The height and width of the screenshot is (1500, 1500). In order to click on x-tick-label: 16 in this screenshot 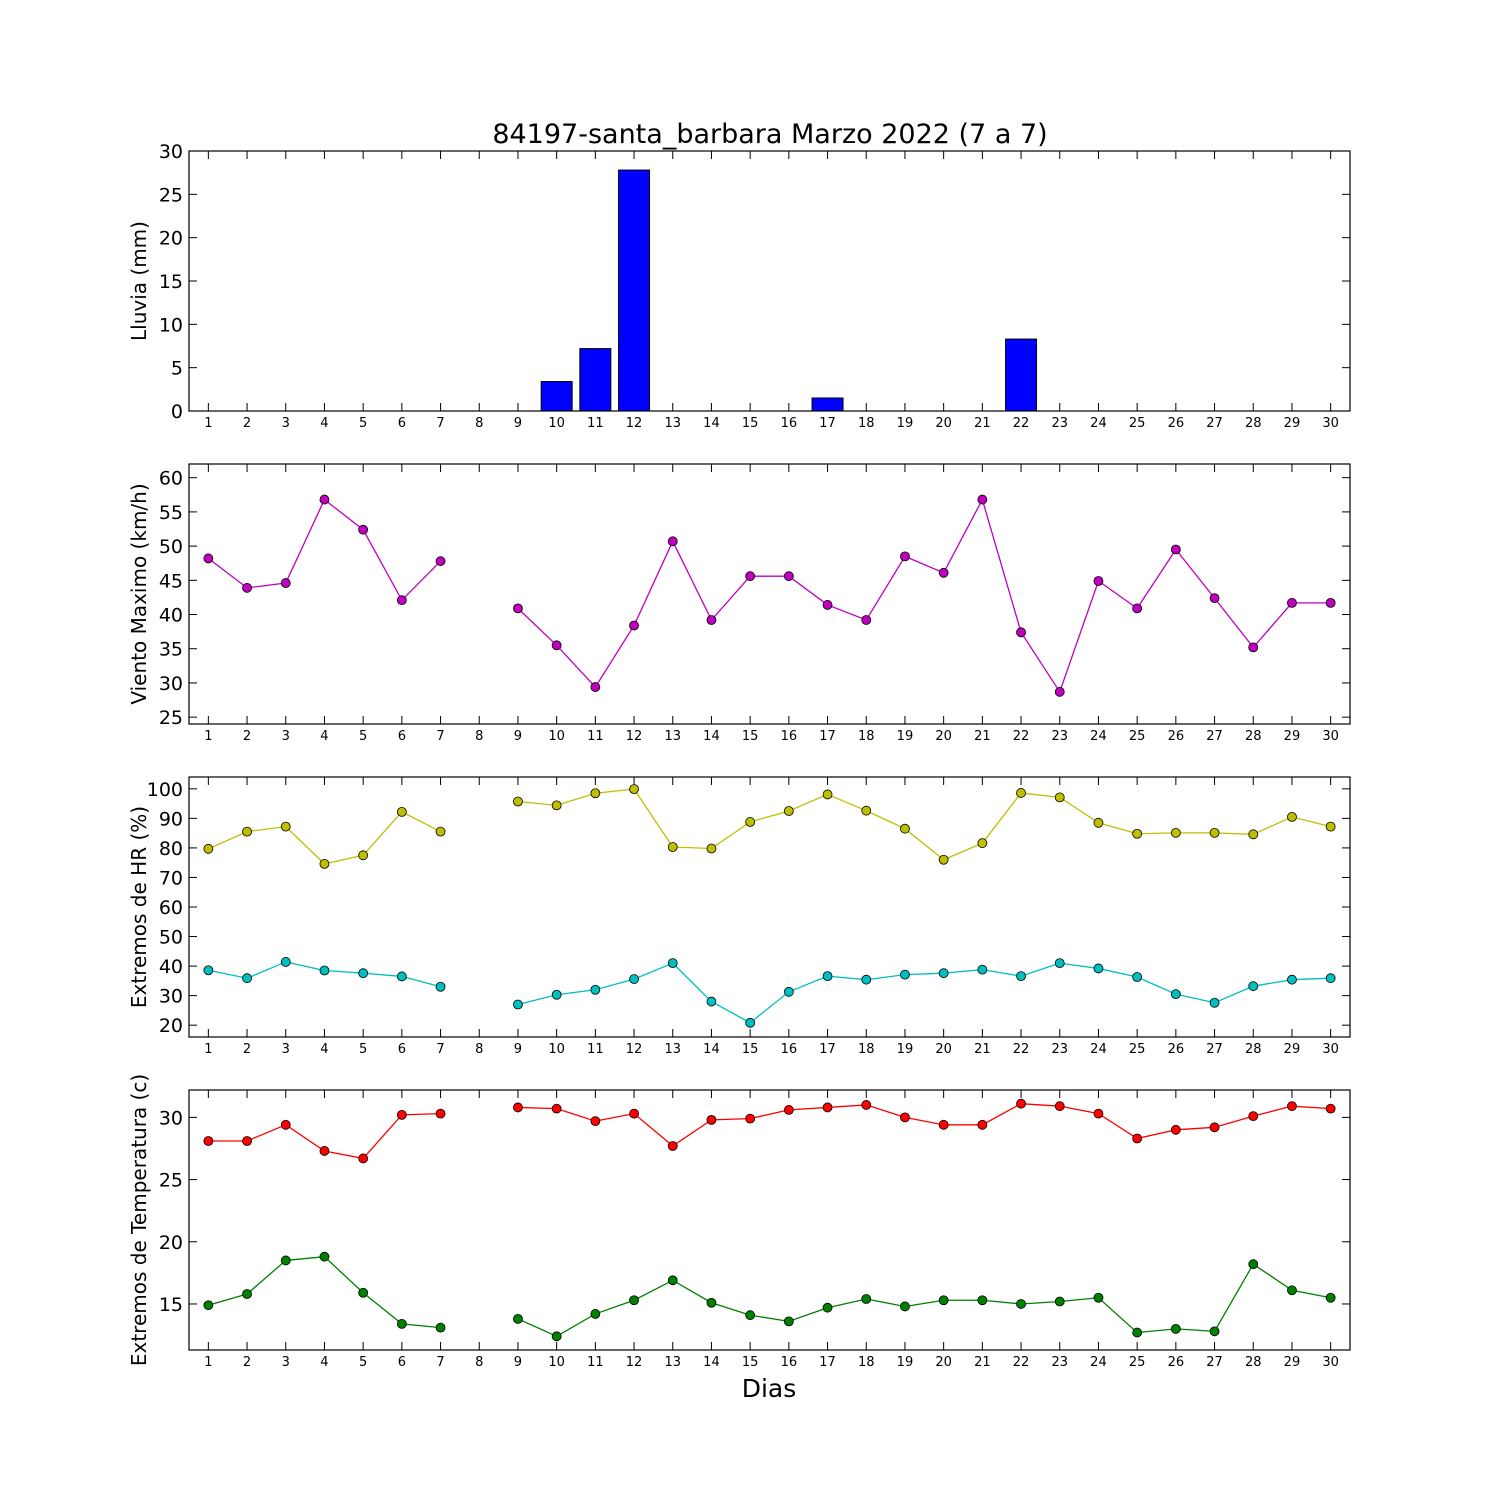, I will do `click(789, 423)`.